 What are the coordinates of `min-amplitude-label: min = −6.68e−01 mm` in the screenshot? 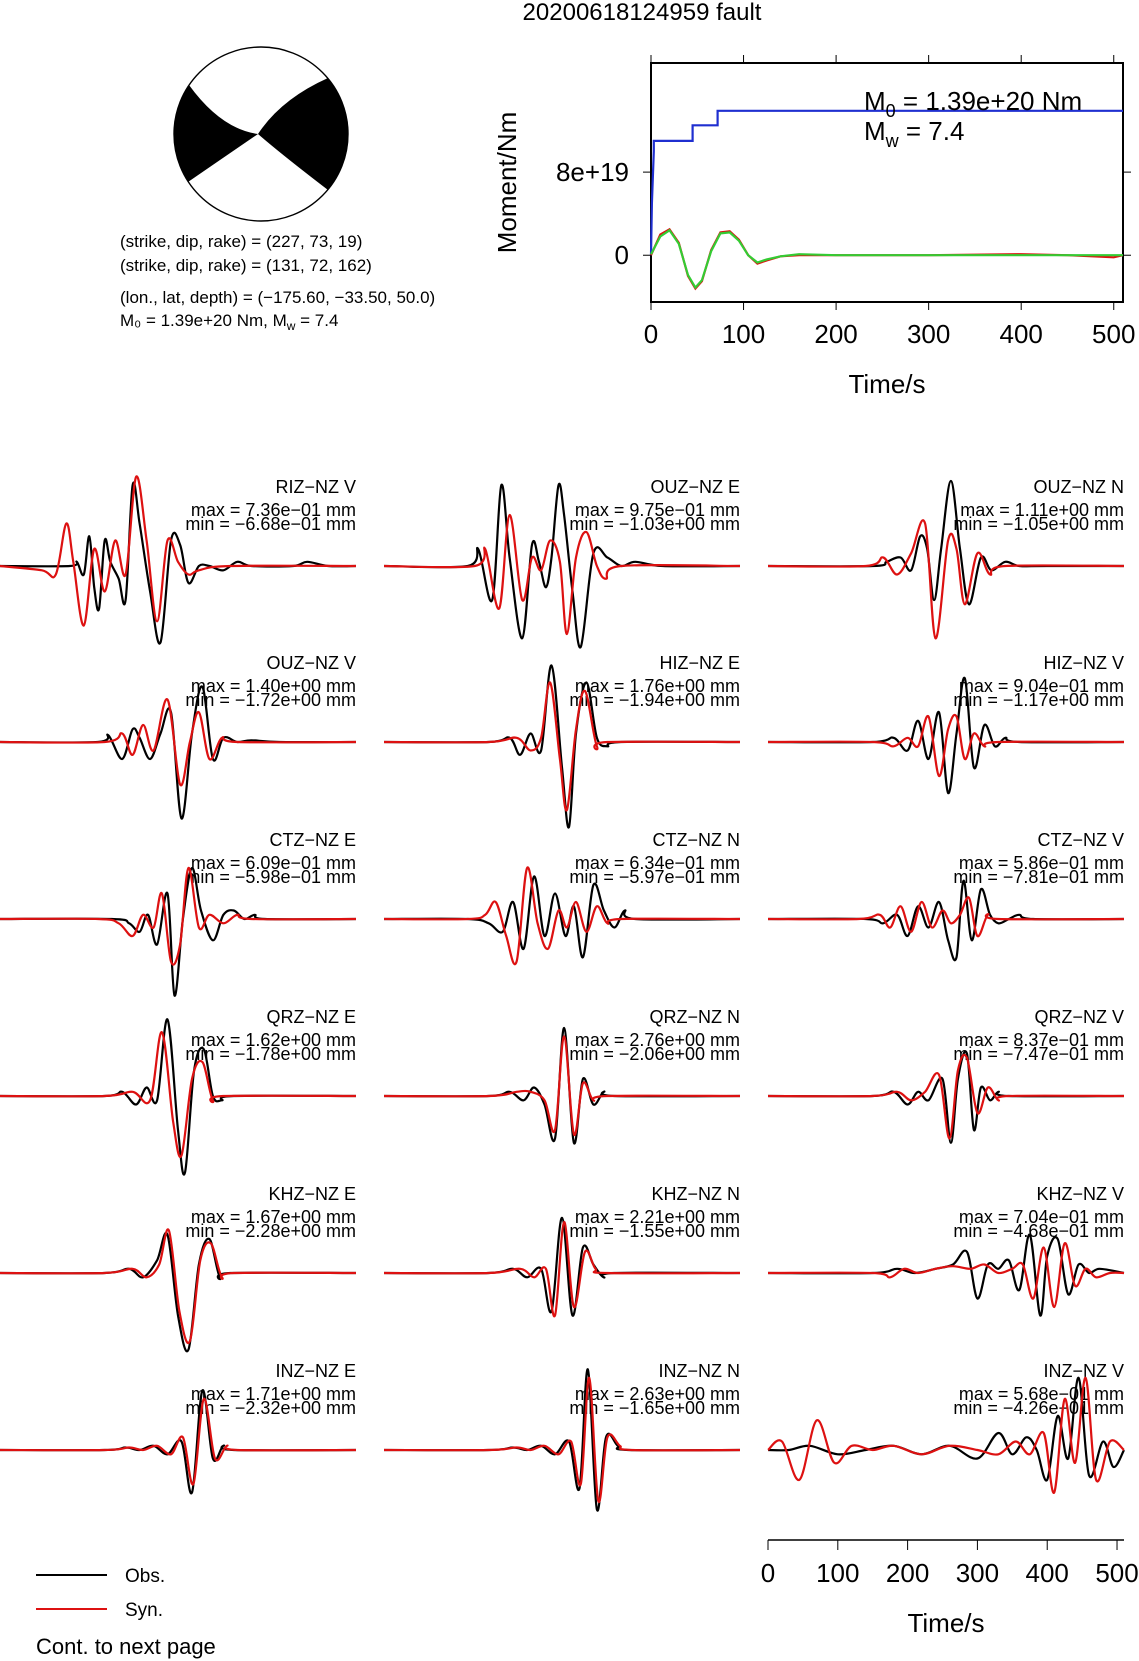 It's located at (270, 524).